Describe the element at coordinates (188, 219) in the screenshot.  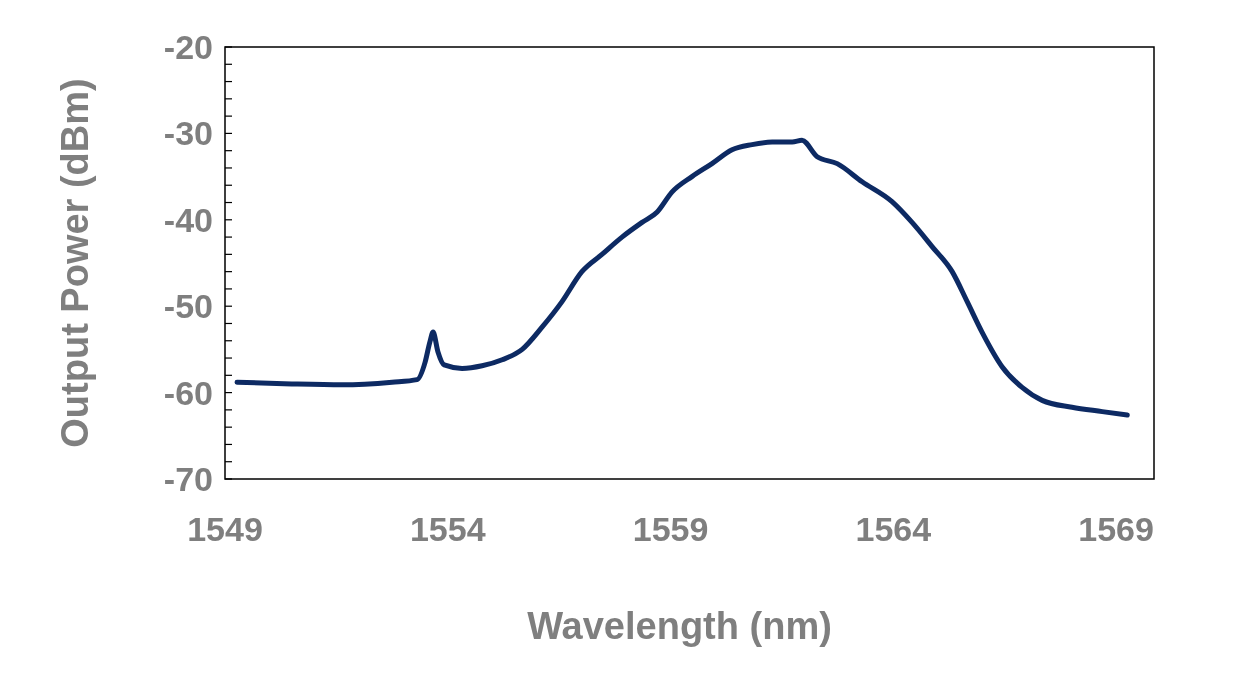
I see `y-tick-label: -40` at that location.